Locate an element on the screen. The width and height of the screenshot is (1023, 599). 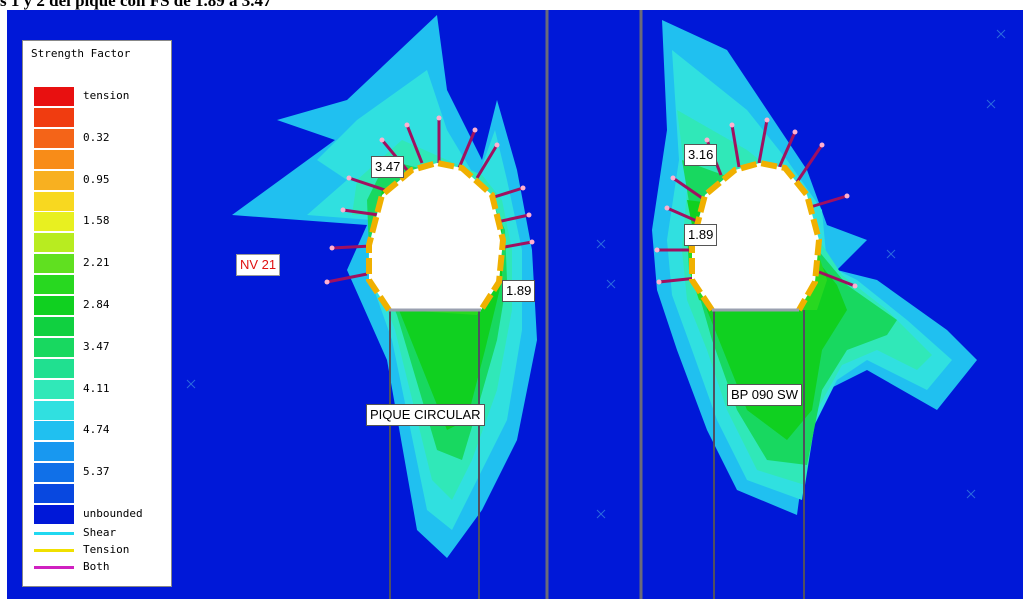
legend-band-label: 0.32 is located at coordinates (96, 137).